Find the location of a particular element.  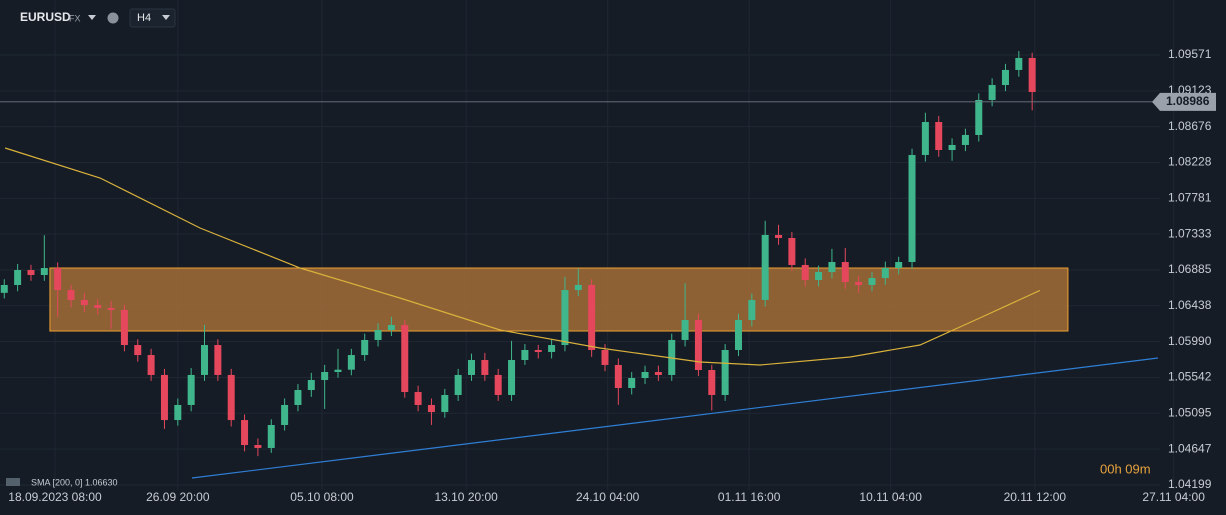

x-tick-label: 24.10 04:00 is located at coordinates (608, 497).